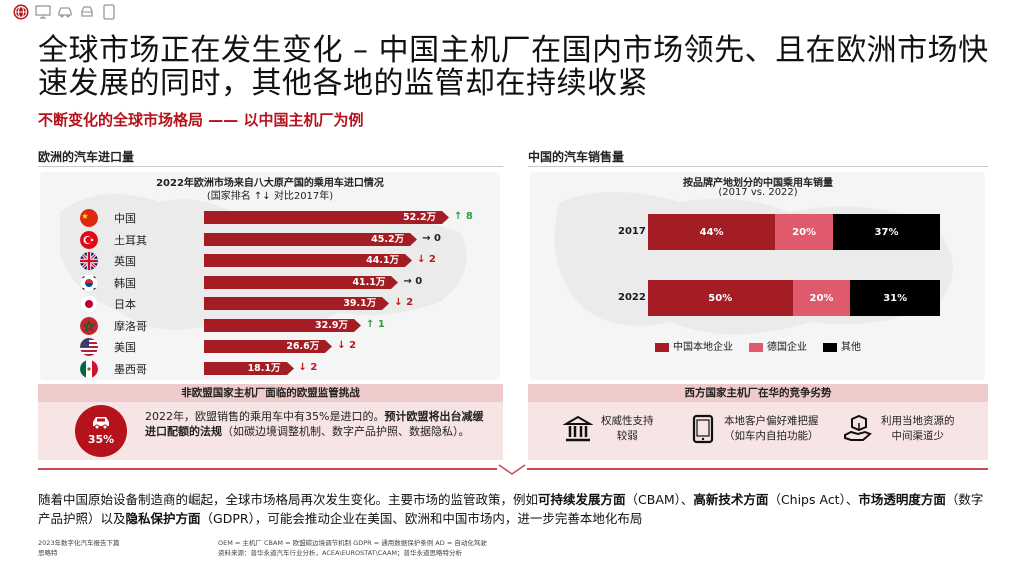  Describe the element at coordinates (125, 218) in the screenshot. I see `country-label: 中国` at that location.